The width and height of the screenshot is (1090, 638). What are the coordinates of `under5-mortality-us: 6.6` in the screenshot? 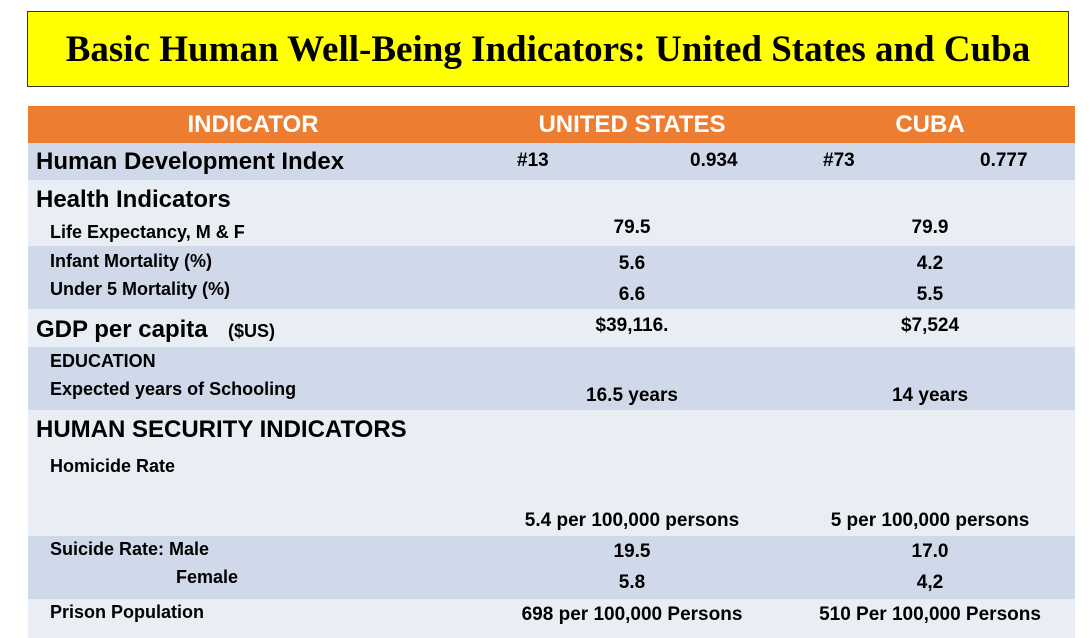 It's located at (632, 294).